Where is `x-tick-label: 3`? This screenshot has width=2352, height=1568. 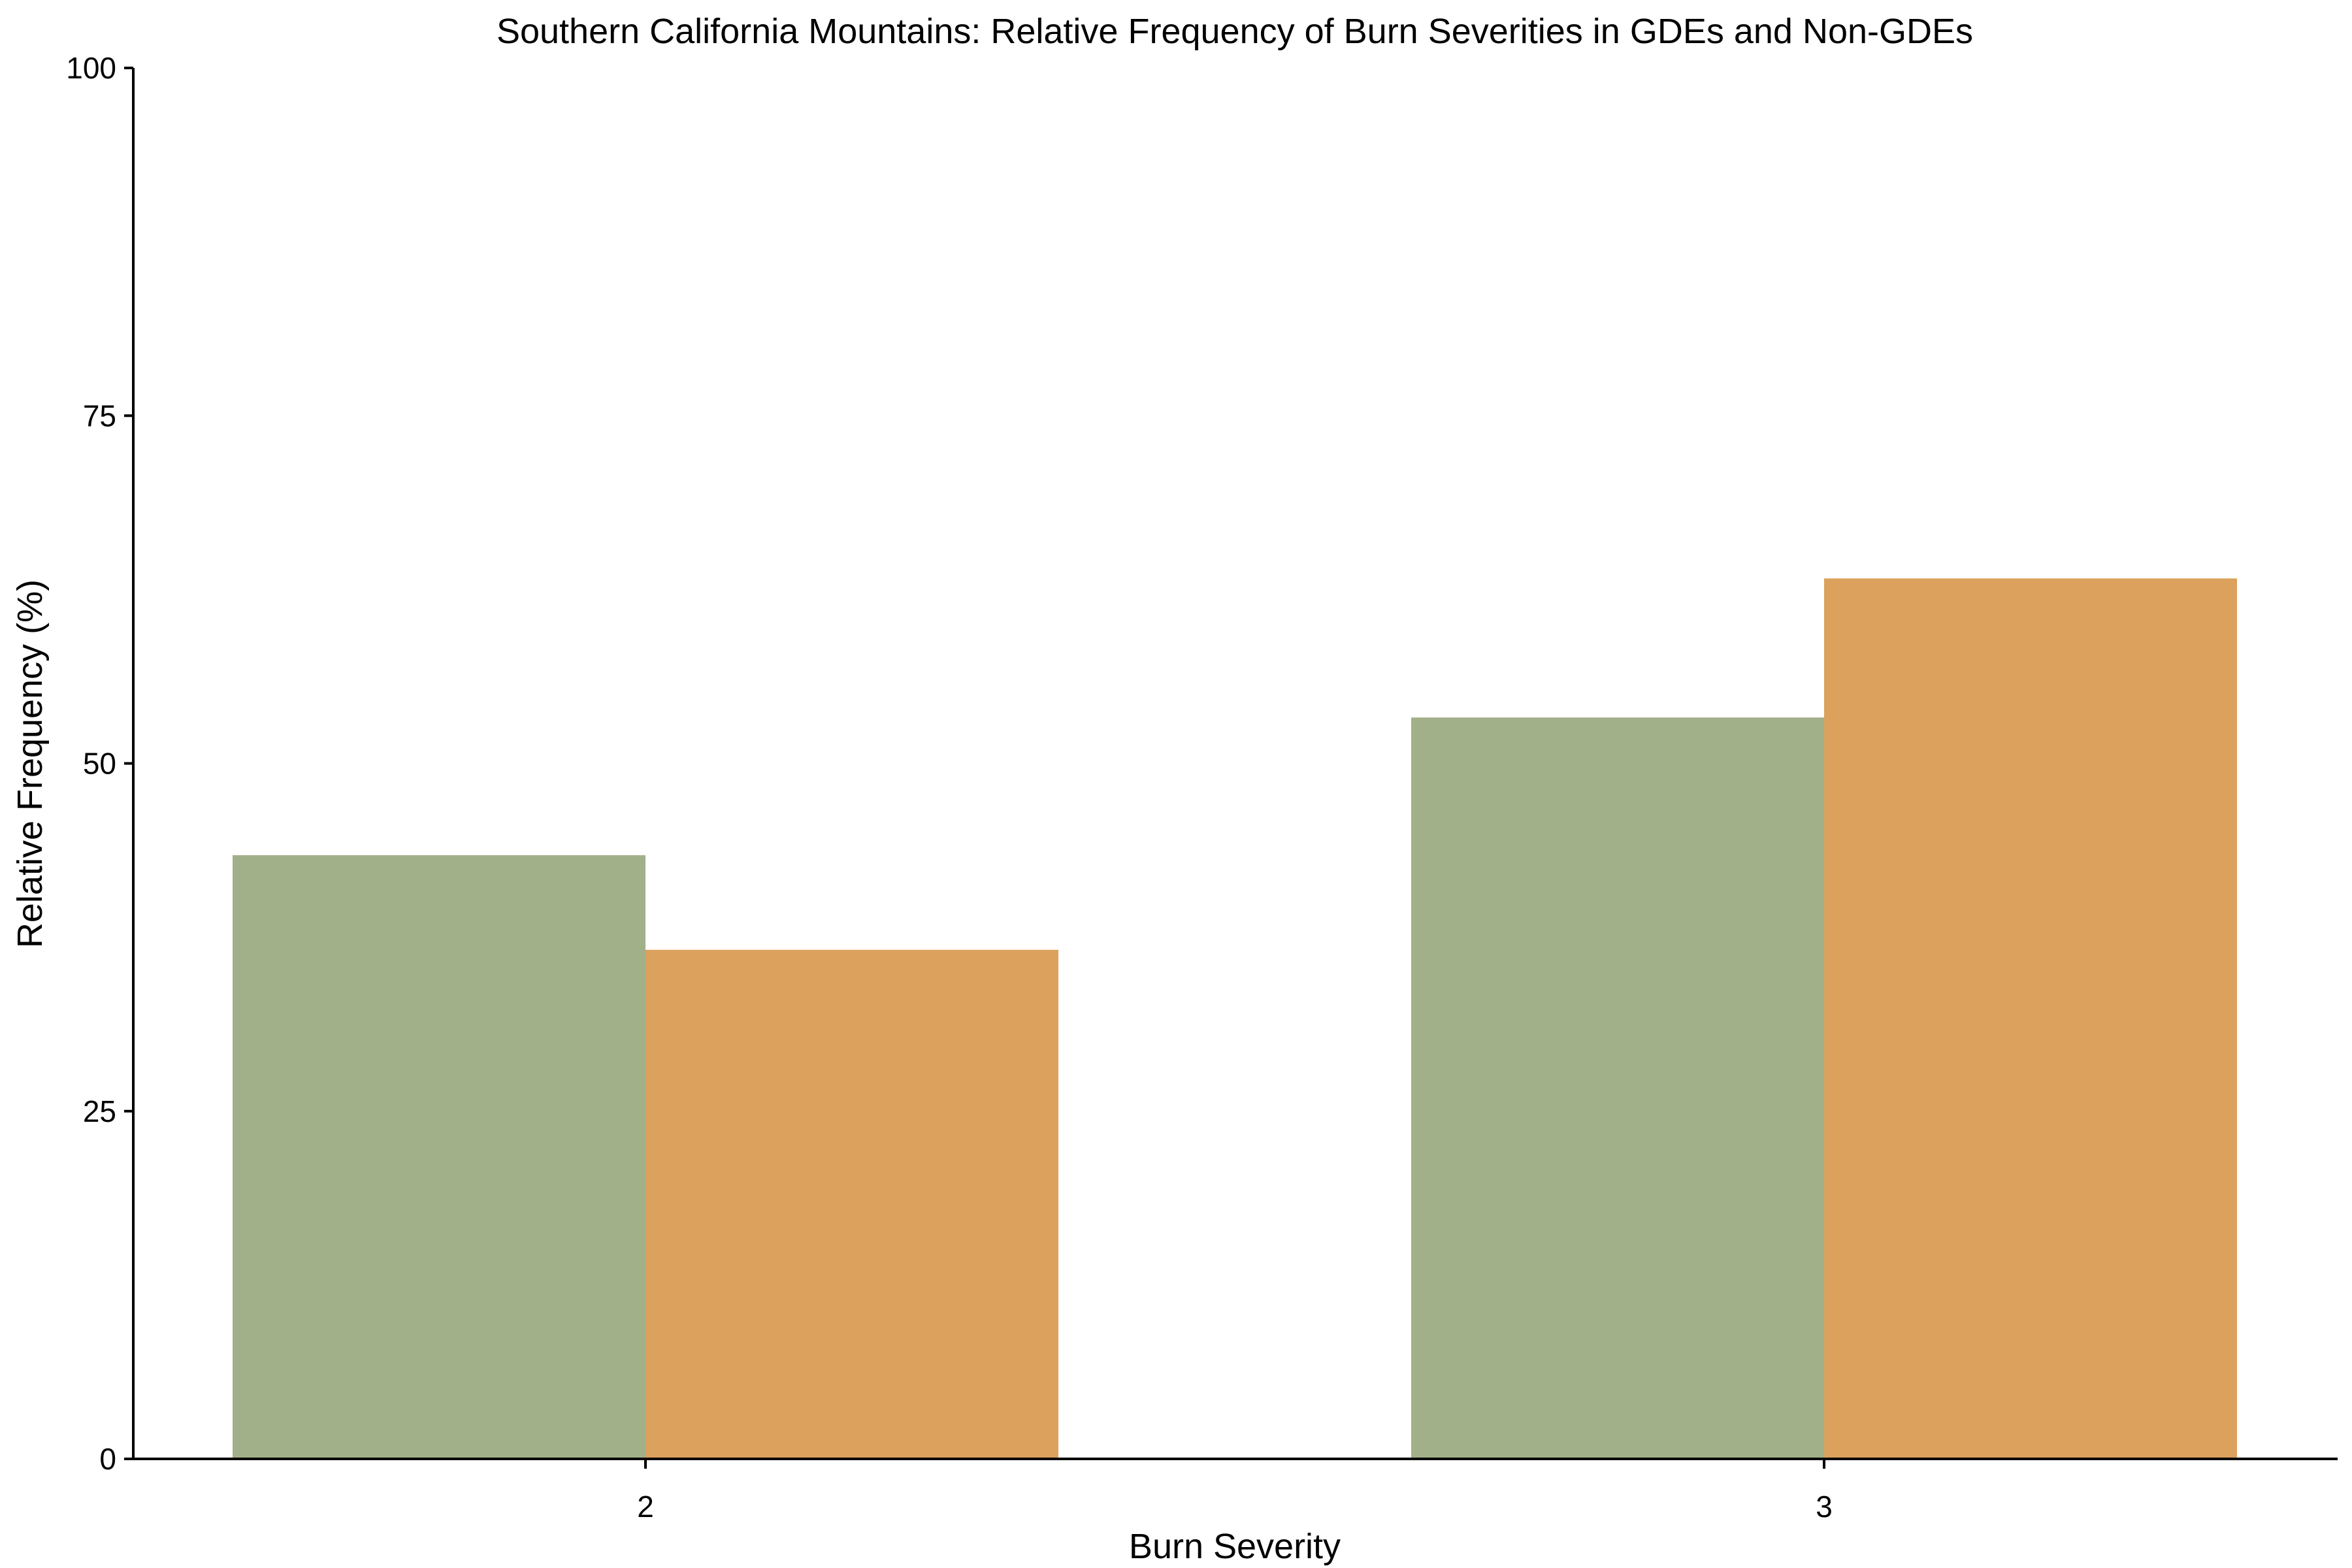
x-tick-label: 3 is located at coordinates (1824, 1507).